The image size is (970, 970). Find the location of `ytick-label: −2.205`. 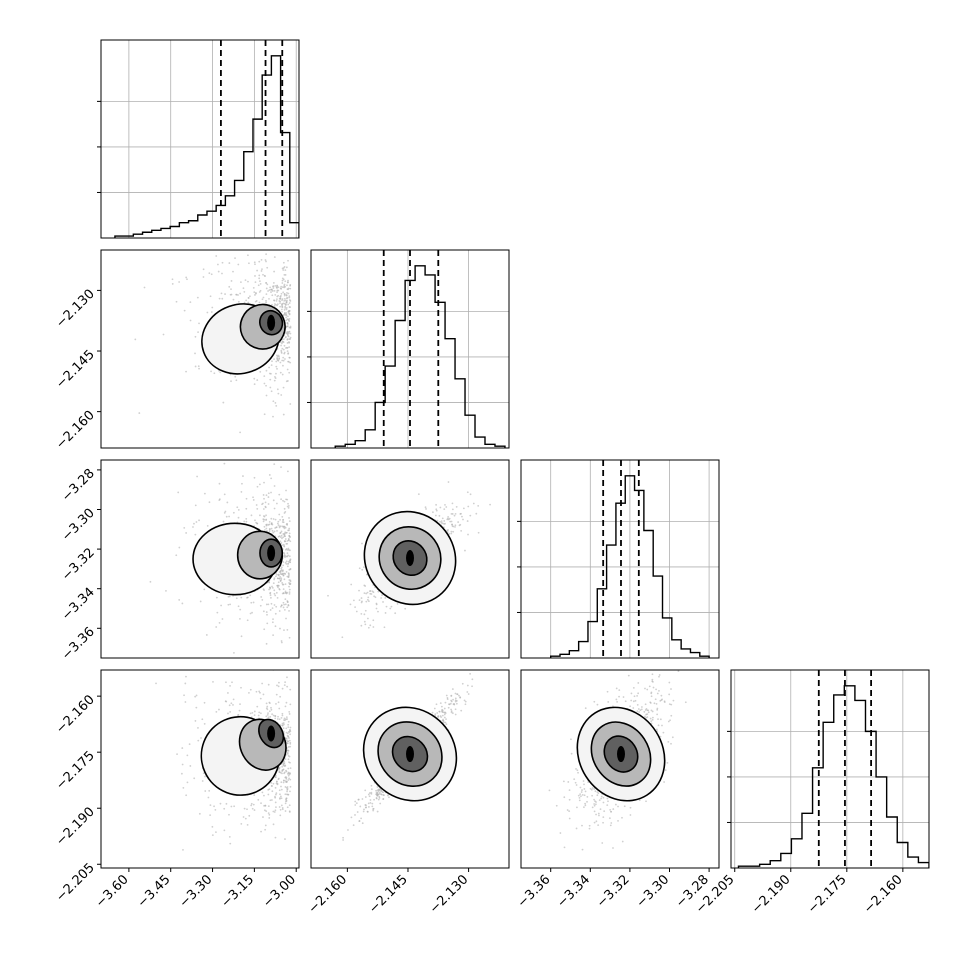

ytick-label: −2.205 is located at coordinates (75, 882).